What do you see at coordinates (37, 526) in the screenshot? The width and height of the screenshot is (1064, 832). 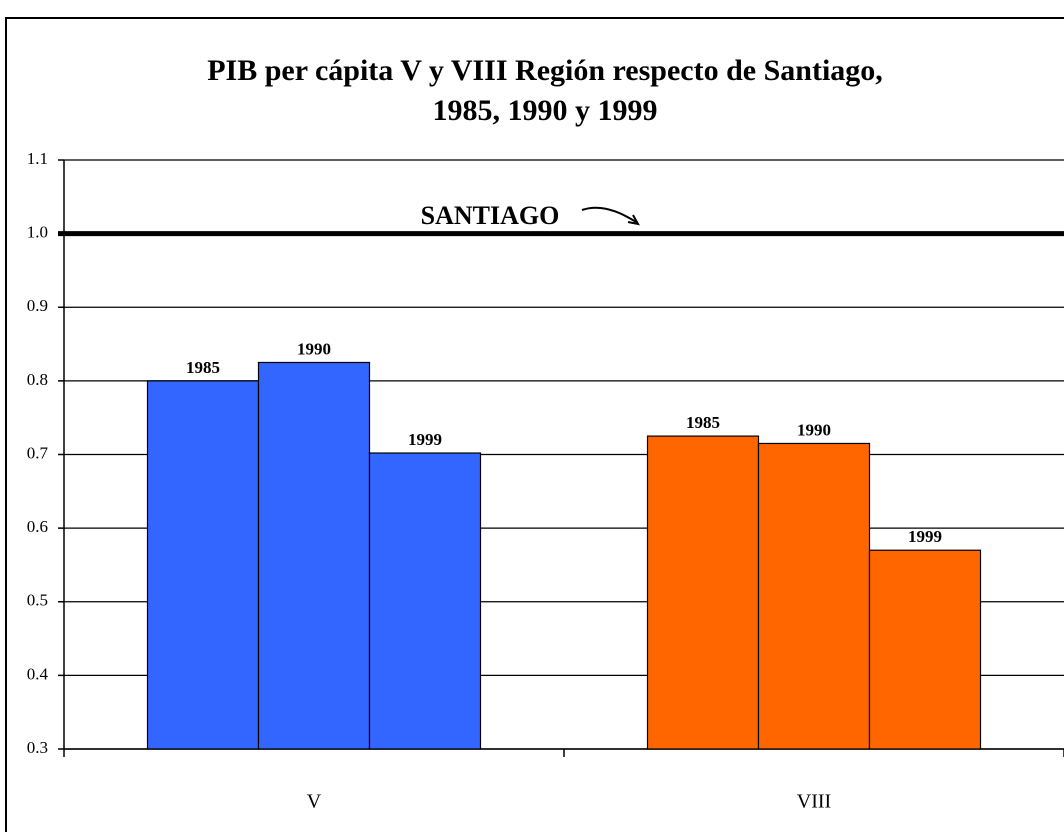 I see `y-tick-label: 0.6` at bounding box center [37, 526].